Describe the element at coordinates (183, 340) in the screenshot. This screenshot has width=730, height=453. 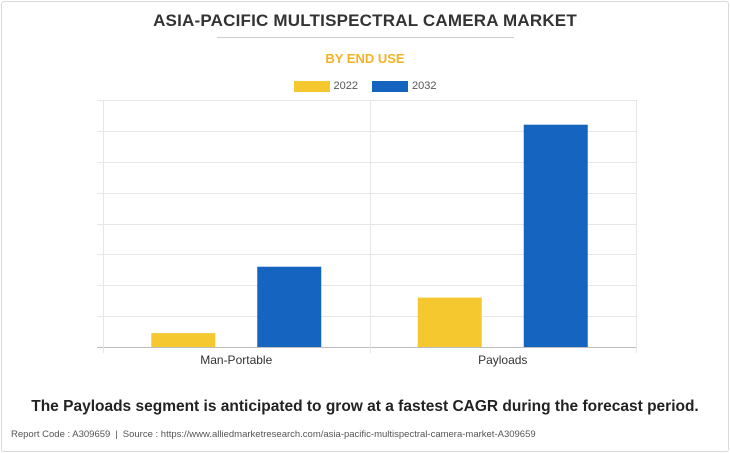
I see `bar-man-portable-2022` at that location.